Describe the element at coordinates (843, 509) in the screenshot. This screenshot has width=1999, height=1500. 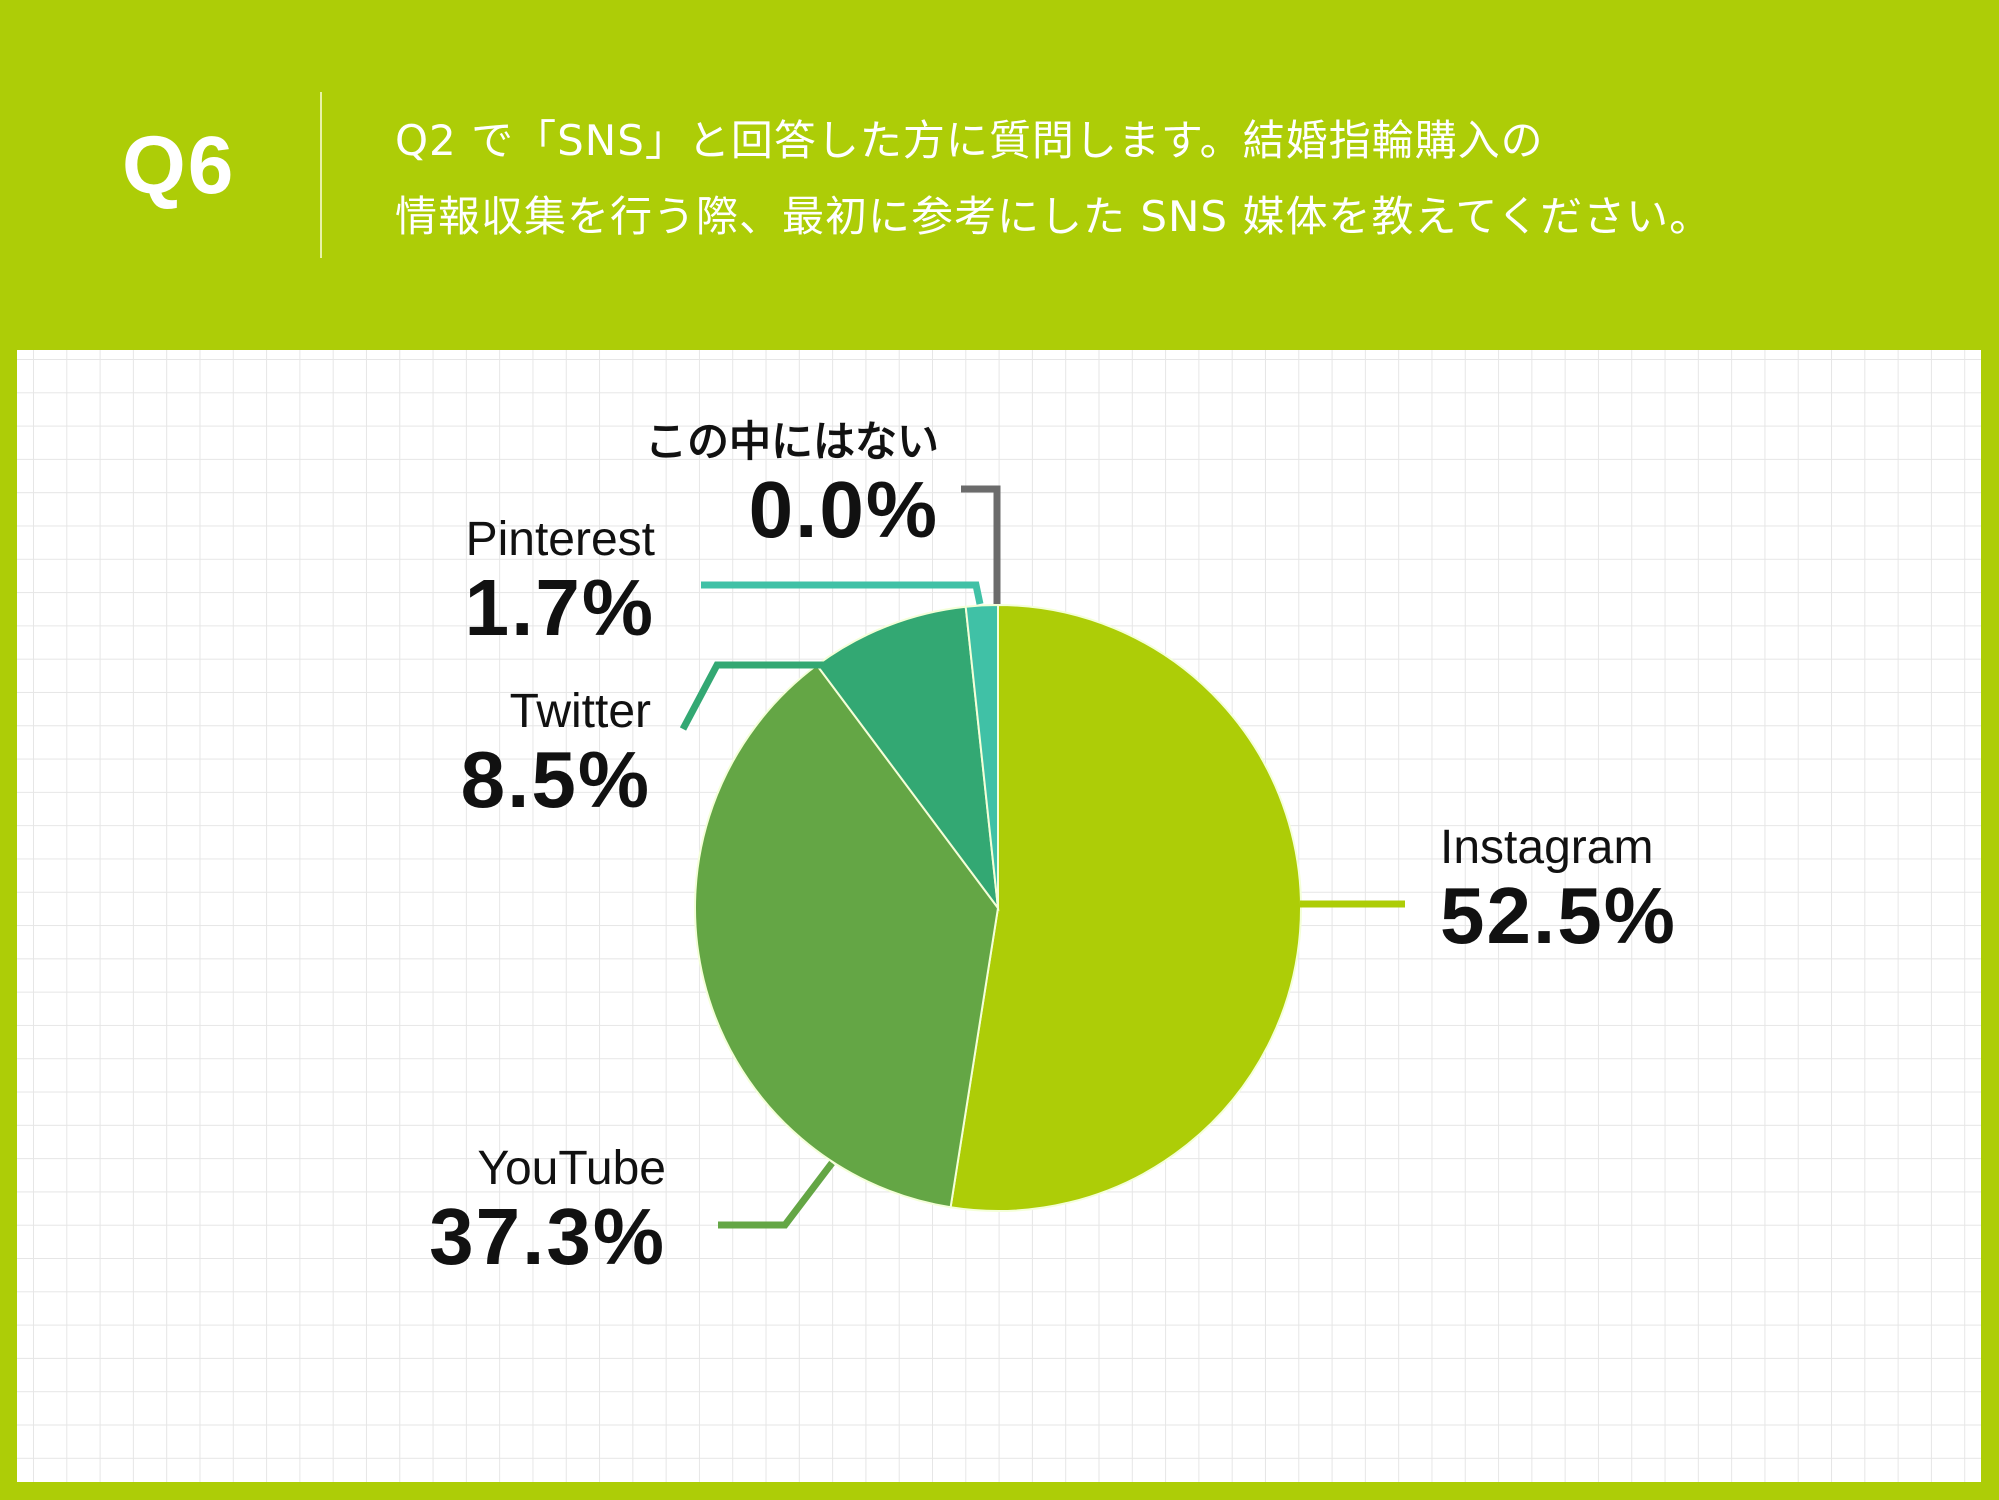
I see `label-none-pct: 0.0%` at that location.